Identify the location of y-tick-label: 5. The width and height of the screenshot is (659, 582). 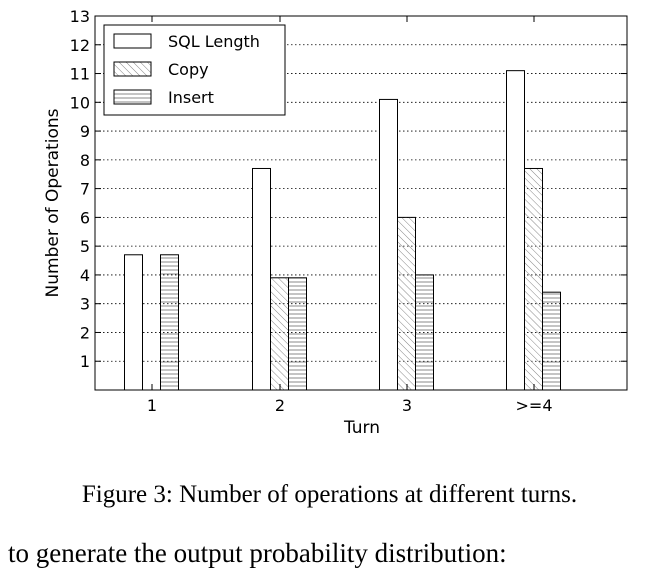
(85, 246).